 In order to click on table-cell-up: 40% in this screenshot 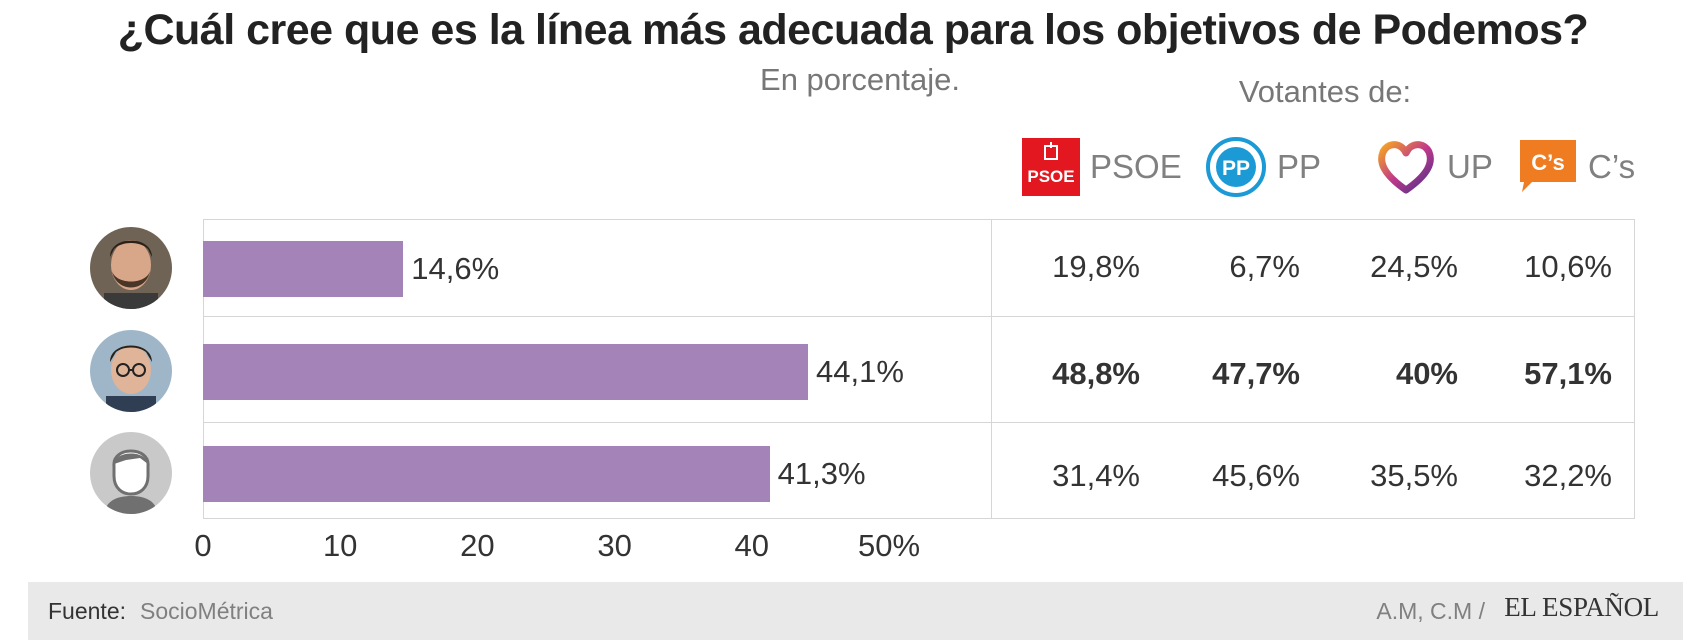, I will do `click(1426, 373)`.